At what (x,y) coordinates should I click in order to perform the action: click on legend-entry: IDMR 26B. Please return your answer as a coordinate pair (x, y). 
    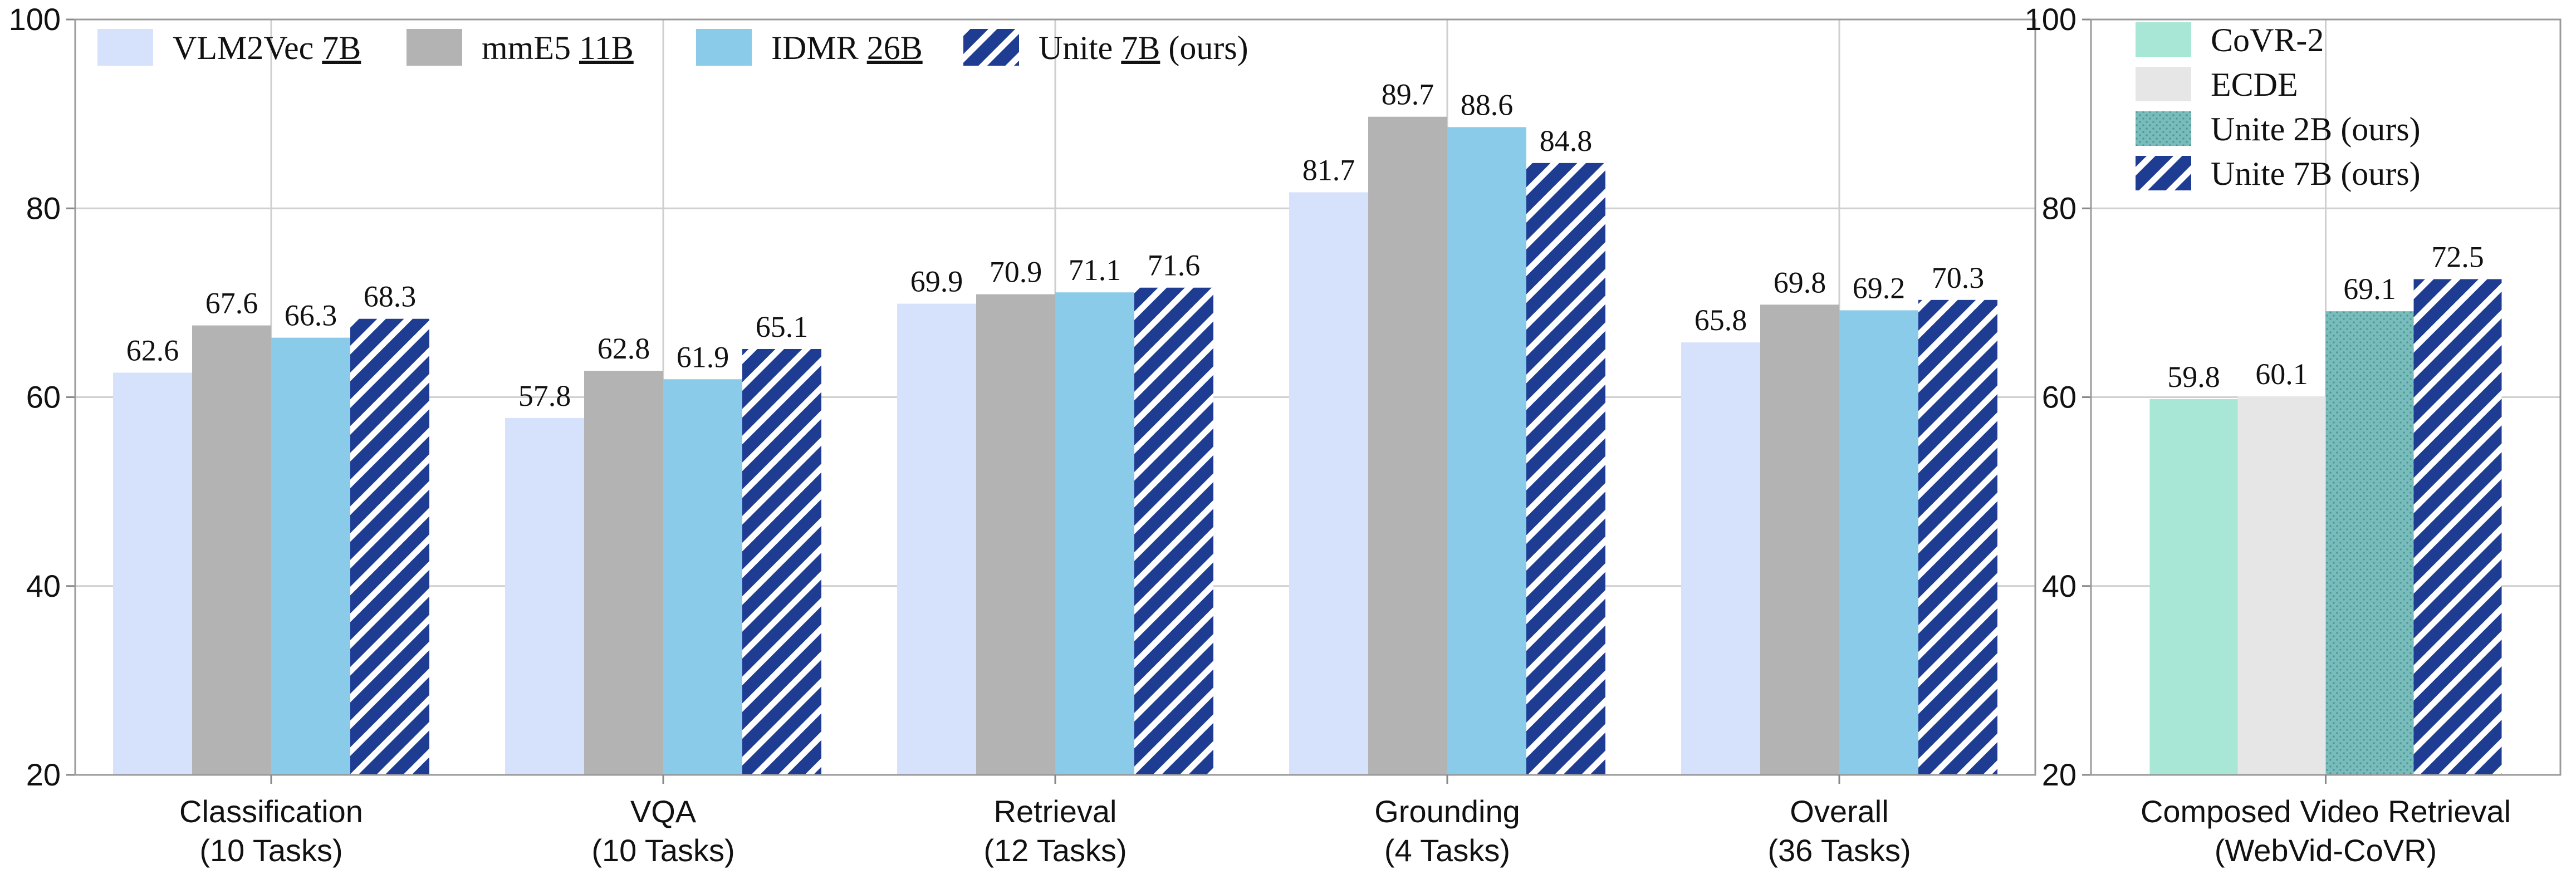
    Looking at the image, I should click on (847, 48).